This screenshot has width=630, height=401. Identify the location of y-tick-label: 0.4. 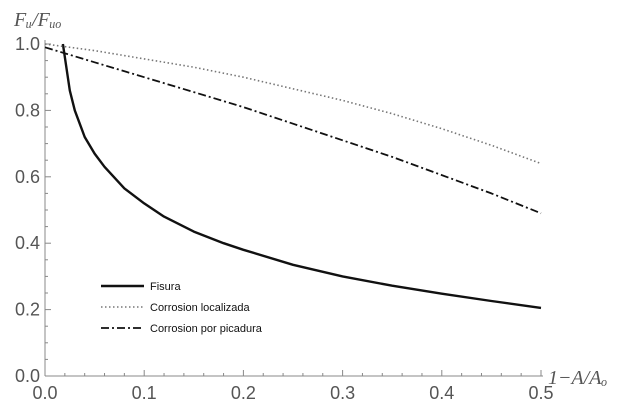
(27, 243).